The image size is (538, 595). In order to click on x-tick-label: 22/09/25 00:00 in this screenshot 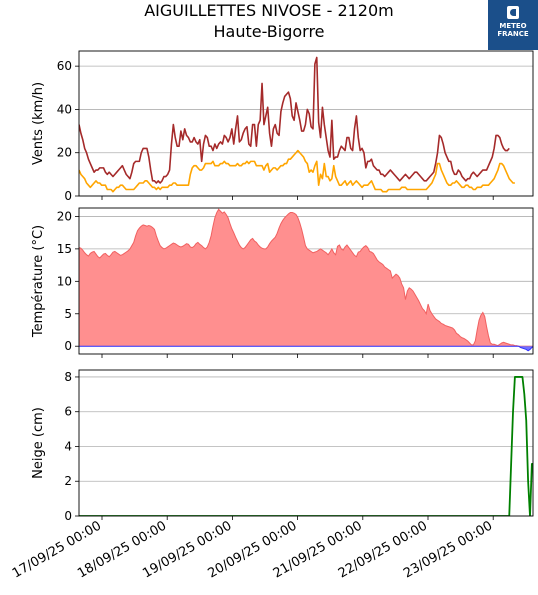, I will do `click(383, 549)`.